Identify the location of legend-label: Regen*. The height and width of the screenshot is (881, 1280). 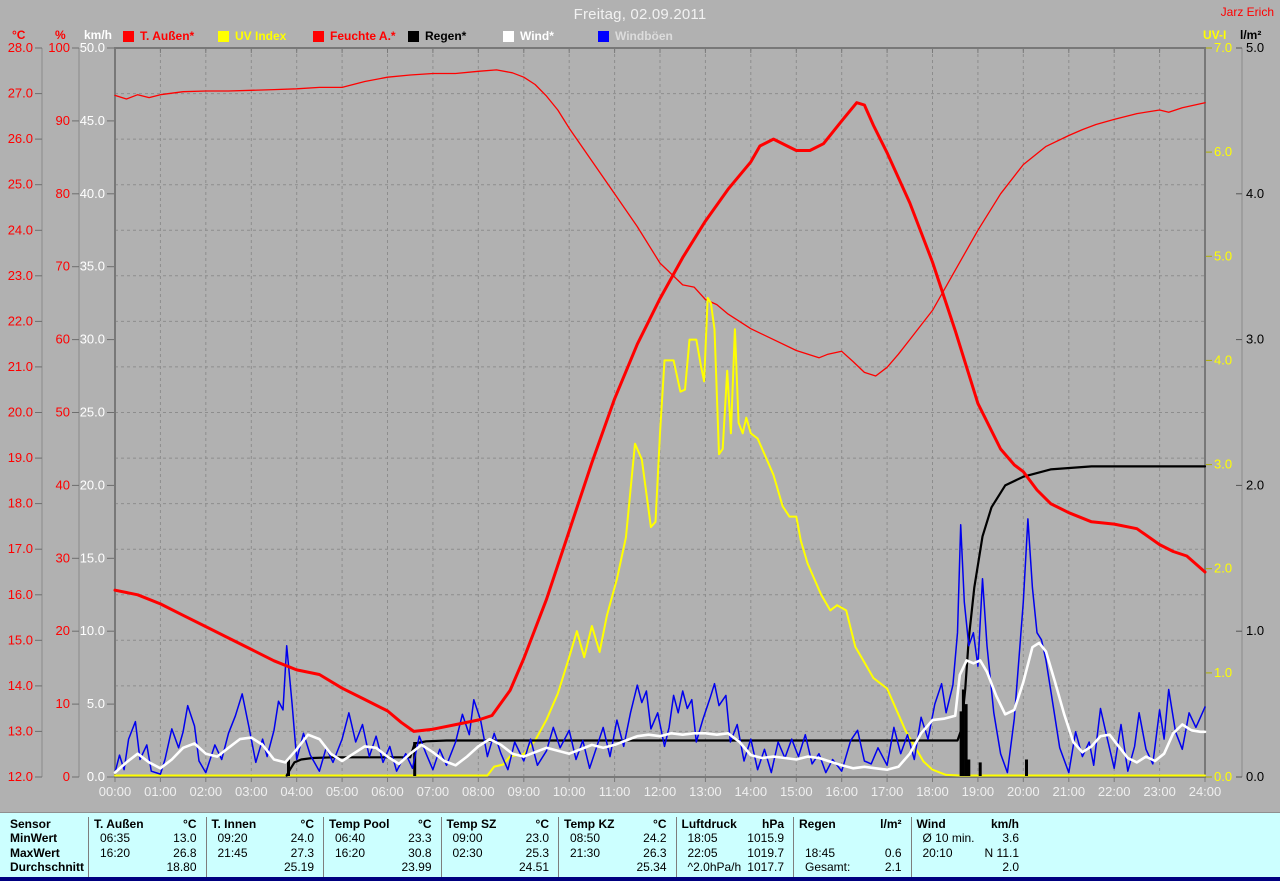
(446, 36).